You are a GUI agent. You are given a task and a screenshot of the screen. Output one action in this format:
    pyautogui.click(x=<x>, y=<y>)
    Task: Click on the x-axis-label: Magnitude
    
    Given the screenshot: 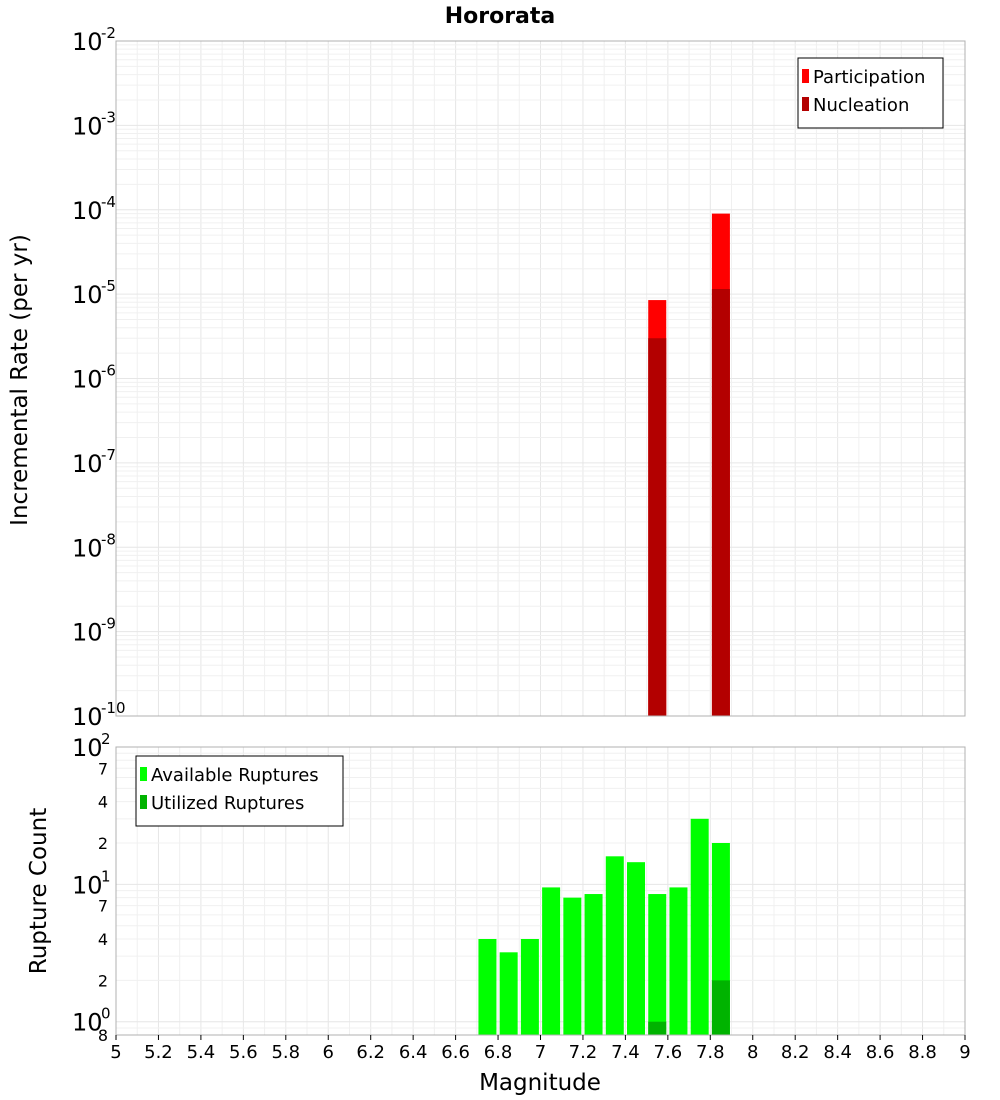 What is the action you would take?
    pyautogui.click(x=540, y=1083)
    